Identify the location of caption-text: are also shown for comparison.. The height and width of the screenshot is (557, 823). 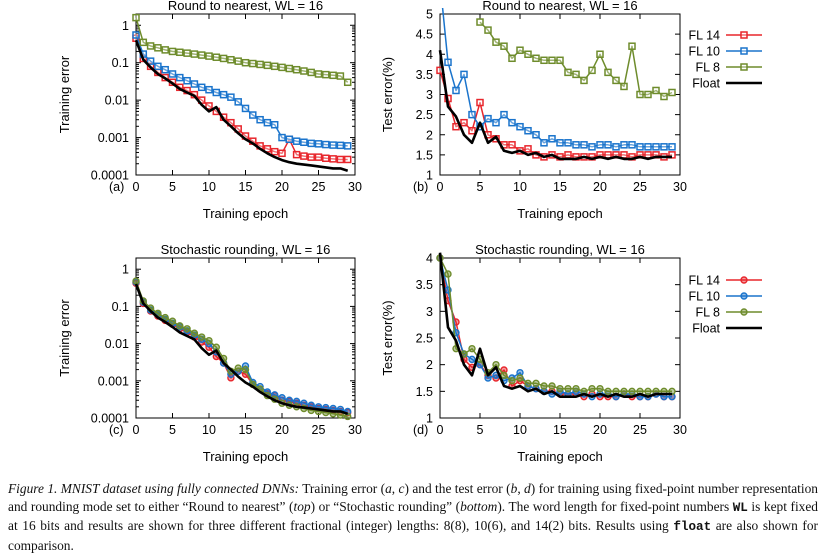
(413, 535).